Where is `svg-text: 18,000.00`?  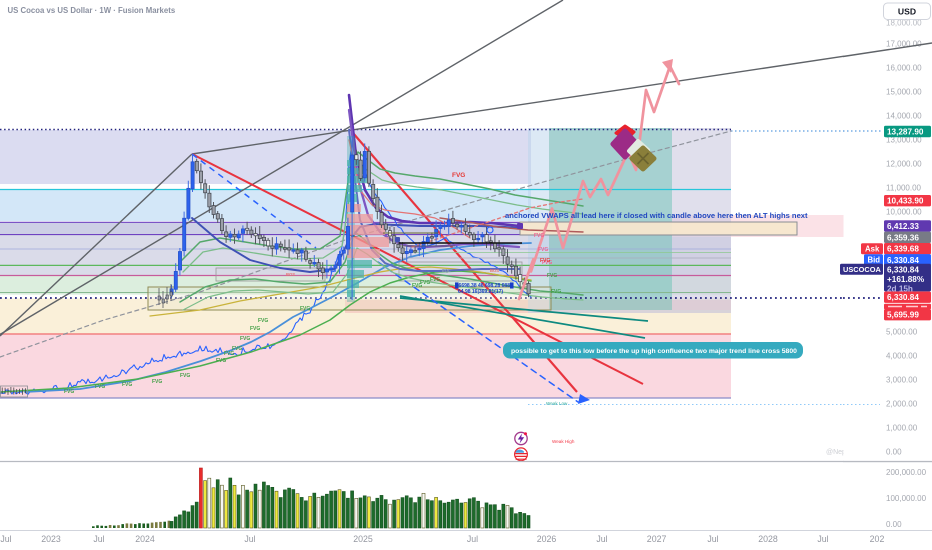 svg-text: 18,000.00 is located at coordinates (904, 23).